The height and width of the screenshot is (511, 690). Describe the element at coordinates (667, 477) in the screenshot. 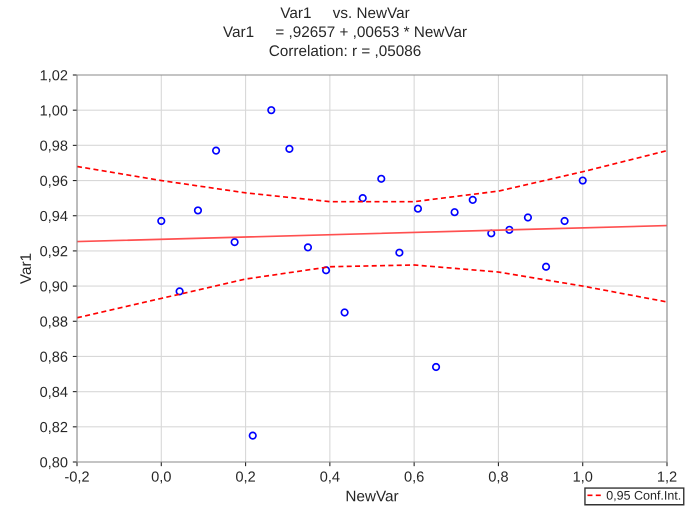

I see `x-tick-label: 1,2` at that location.